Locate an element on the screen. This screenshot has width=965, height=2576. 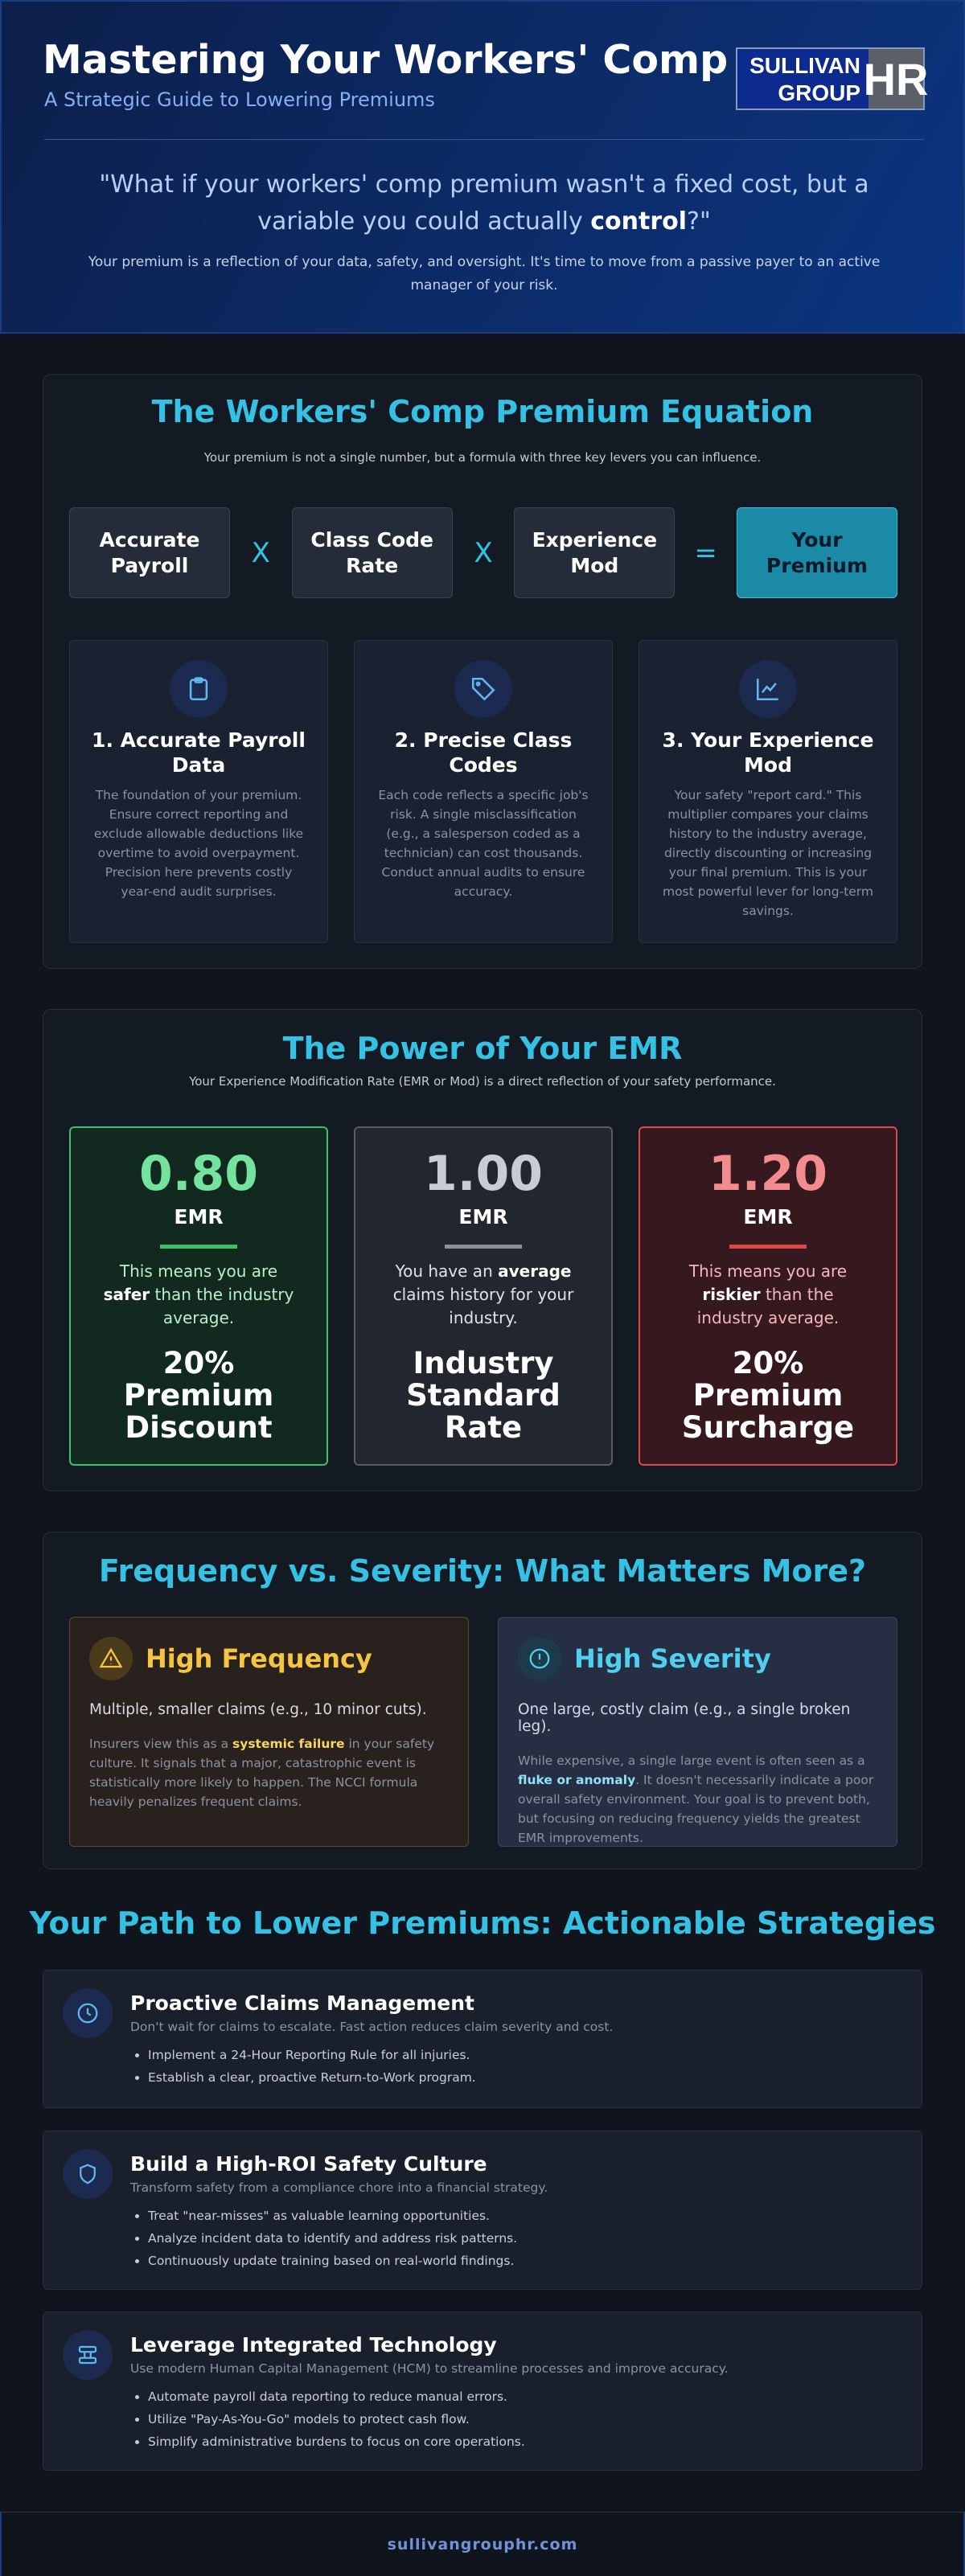
emr-value: 1.00 is located at coordinates (483, 1174).